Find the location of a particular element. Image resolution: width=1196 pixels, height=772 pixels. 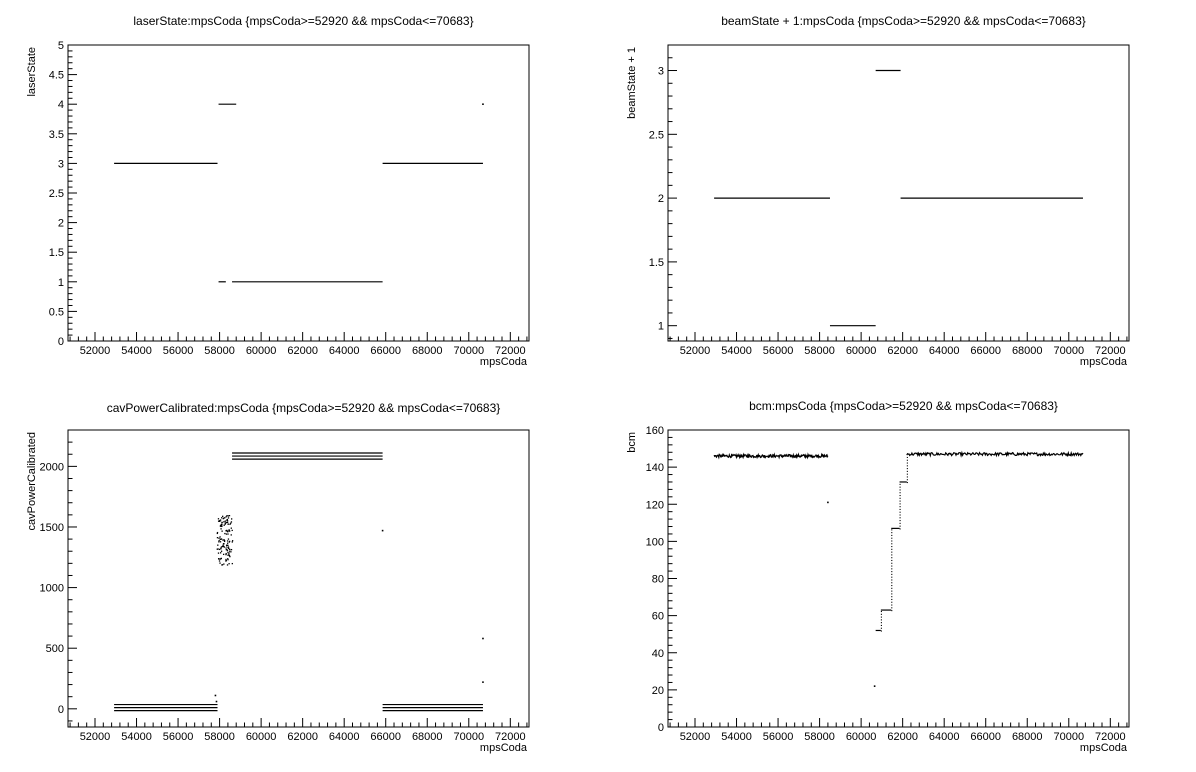

y-tick-label: 1 is located at coordinates (661, 327).